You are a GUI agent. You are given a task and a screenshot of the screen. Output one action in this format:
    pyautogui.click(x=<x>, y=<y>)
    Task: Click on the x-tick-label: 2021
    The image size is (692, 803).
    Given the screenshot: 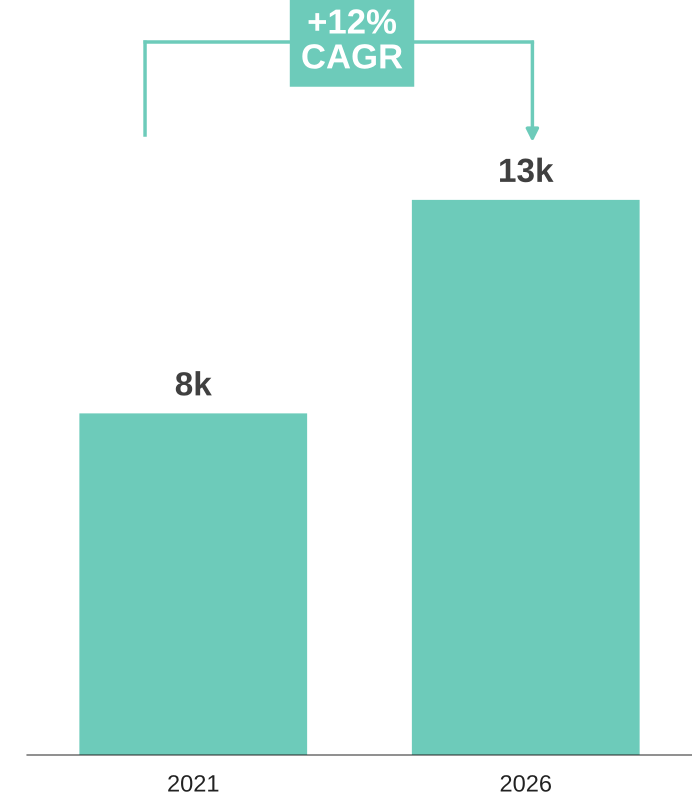 What is the action you would take?
    pyautogui.click(x=193, y=783)
    